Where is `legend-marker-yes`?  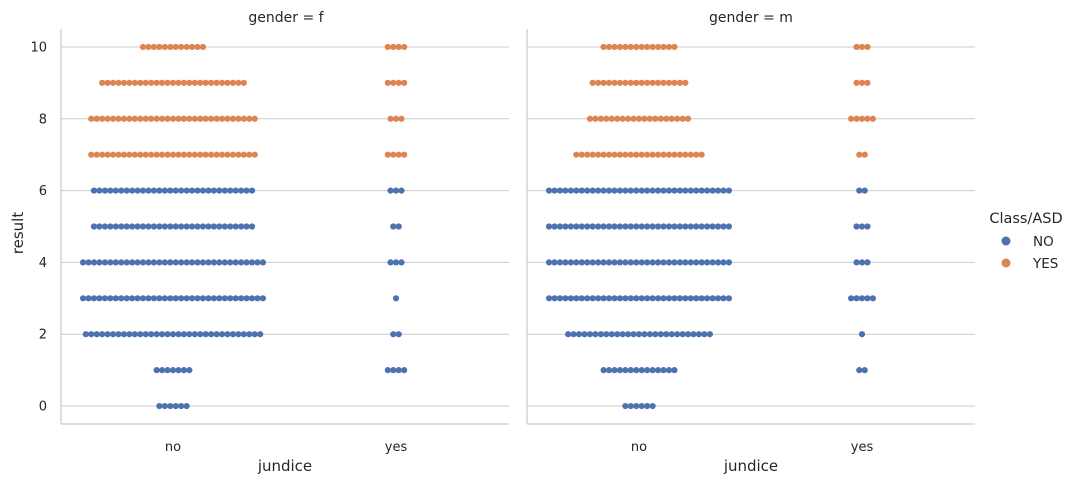
legend-marker-yes is located at coordinates (1006, 263).